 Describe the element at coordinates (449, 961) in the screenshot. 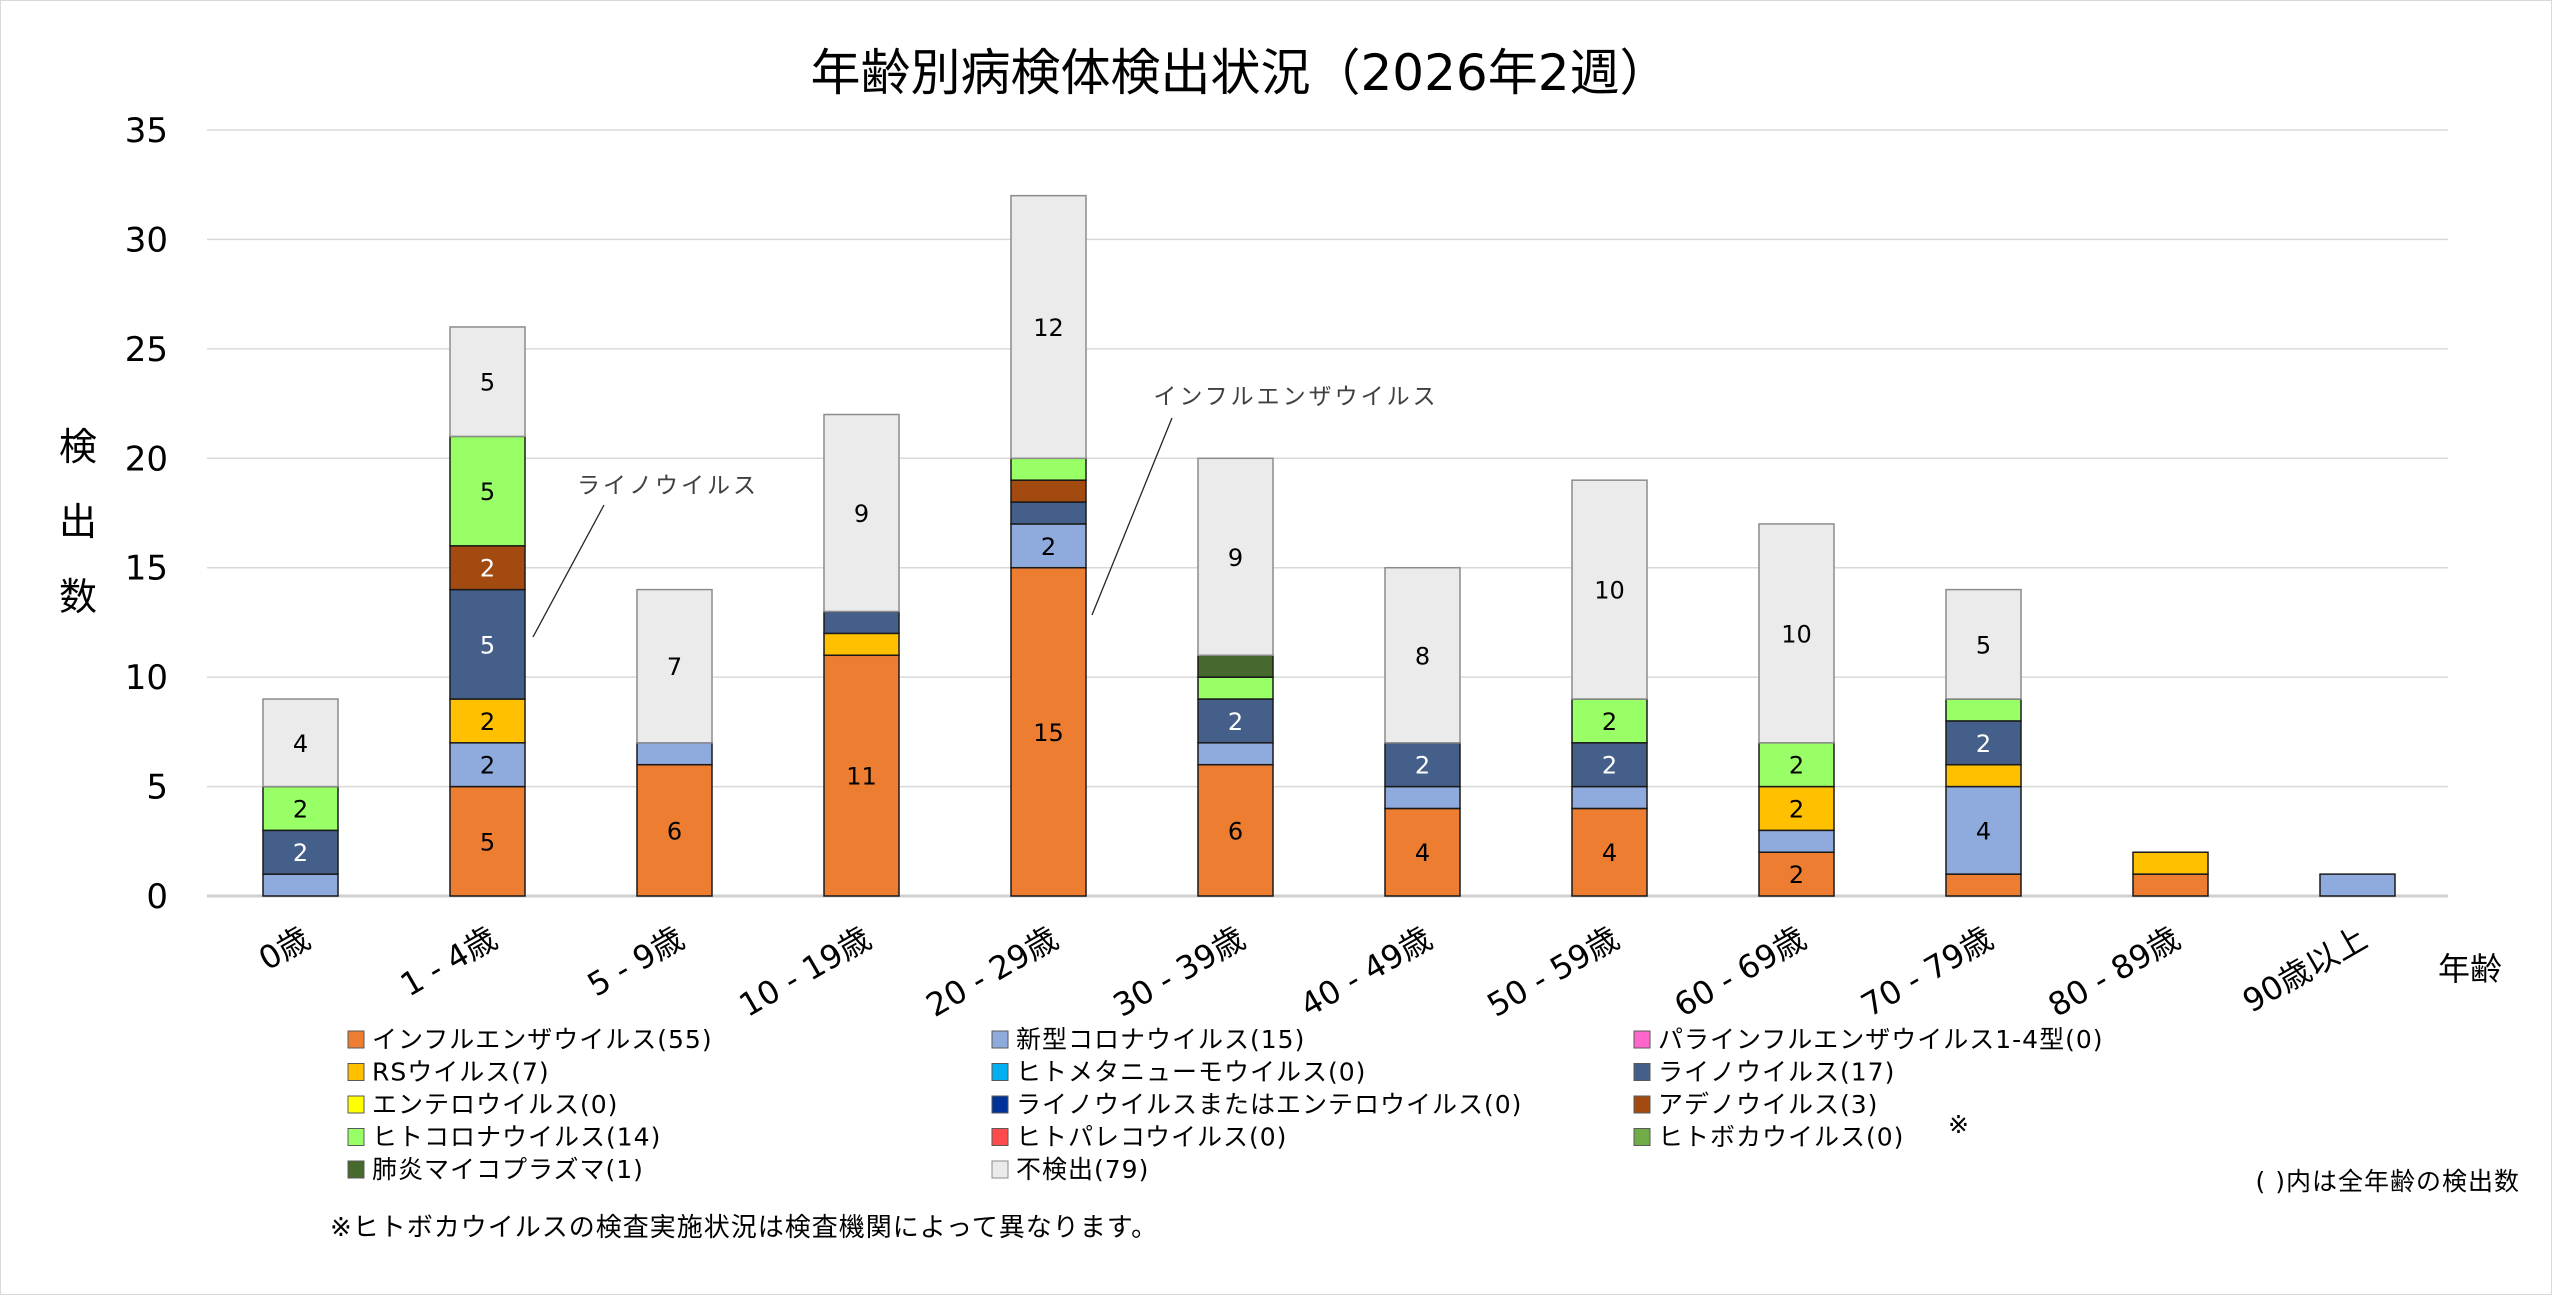

I see `x-tick-label: 1 - 4歳` at that location.